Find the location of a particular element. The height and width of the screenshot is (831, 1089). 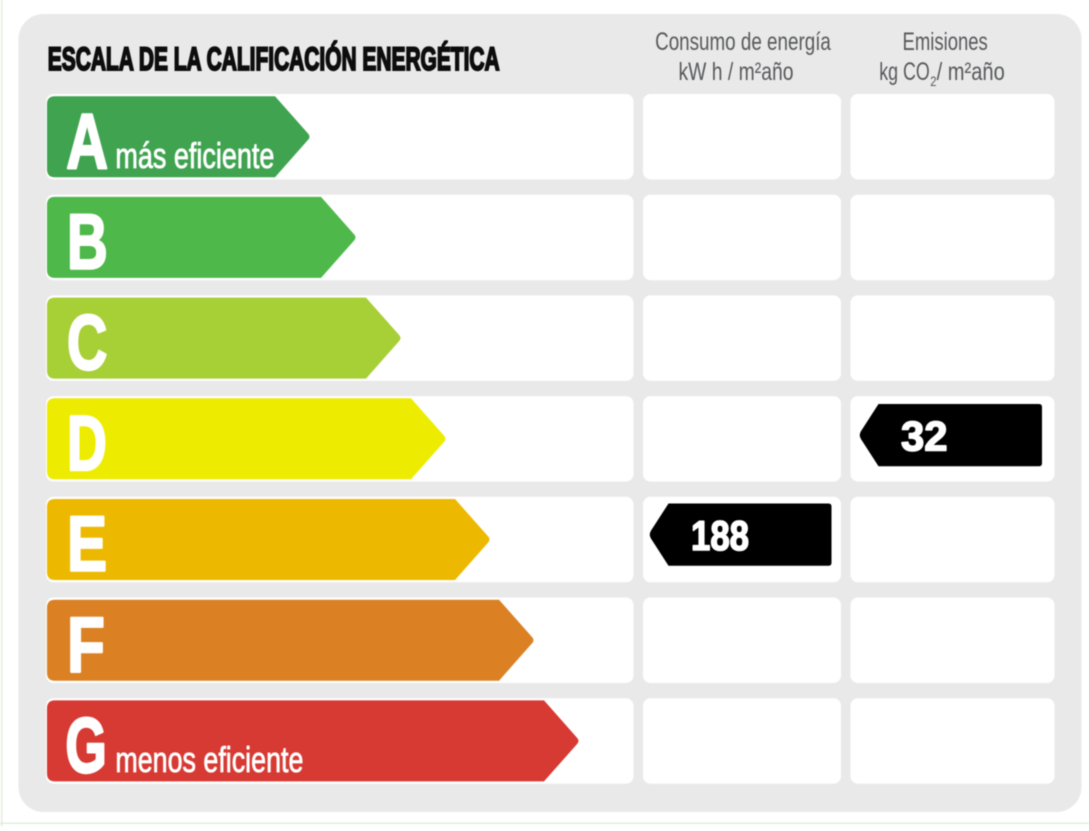

svg-text: 32 is located at coordinates (924, 435).